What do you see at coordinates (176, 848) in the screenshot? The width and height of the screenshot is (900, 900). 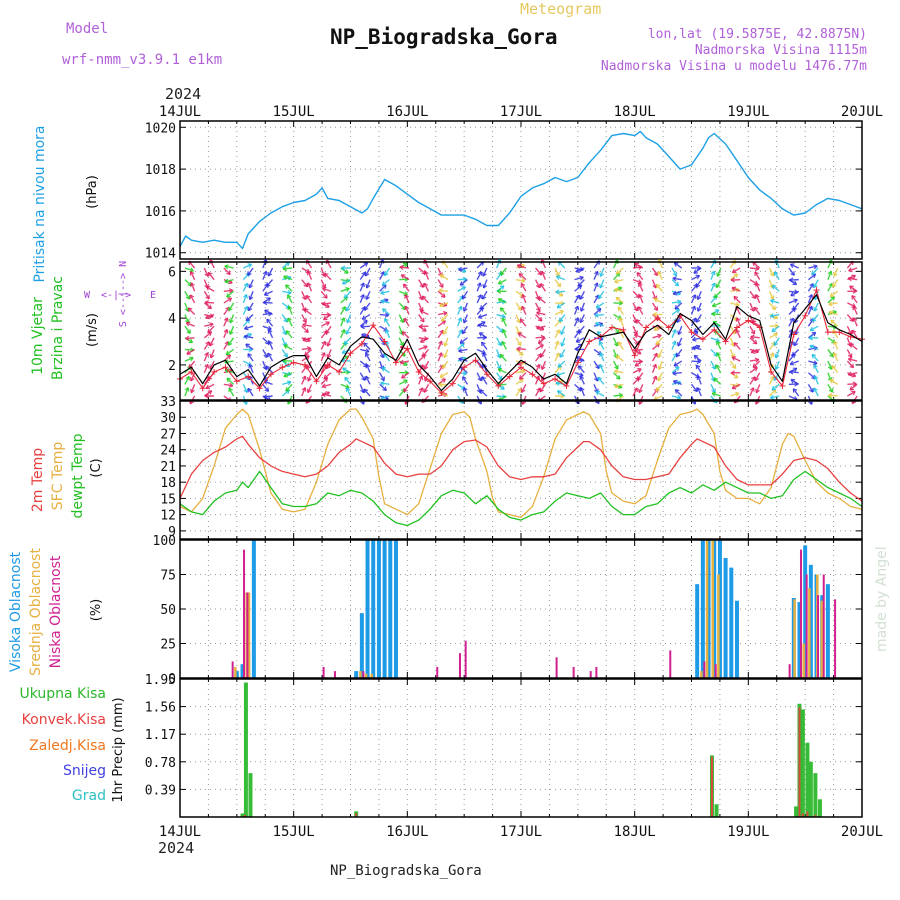 I see `year-bottom: 2024` at bounding box center [176, 848].